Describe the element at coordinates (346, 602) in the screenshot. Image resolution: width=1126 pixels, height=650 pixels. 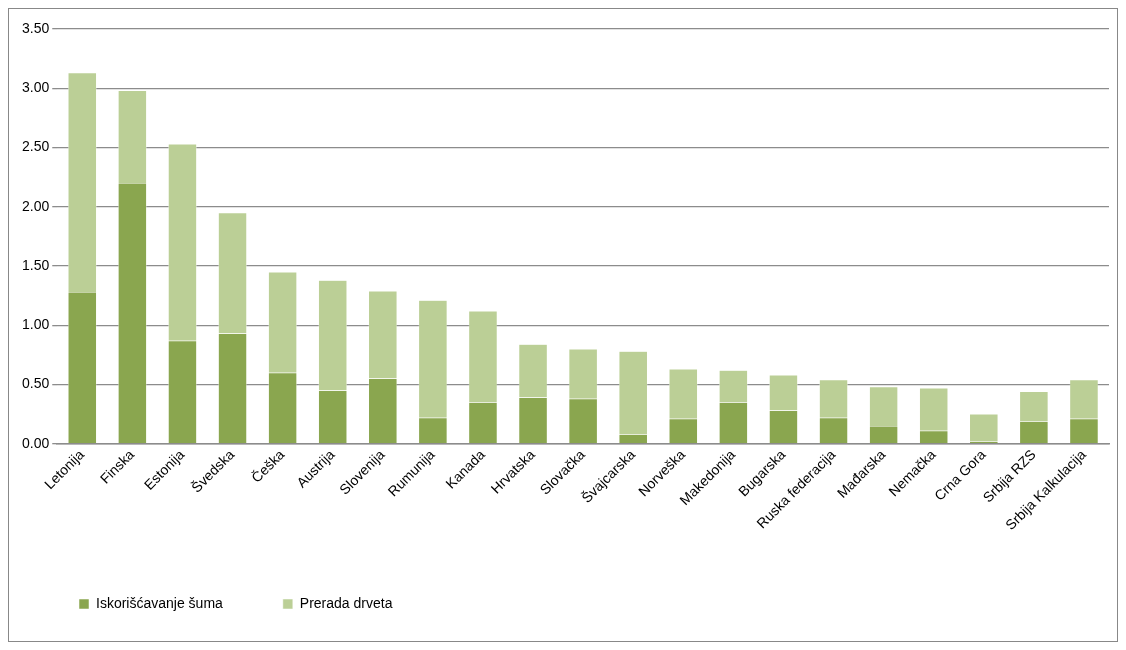
I see `legend-label: Prerada drveta` at that location.